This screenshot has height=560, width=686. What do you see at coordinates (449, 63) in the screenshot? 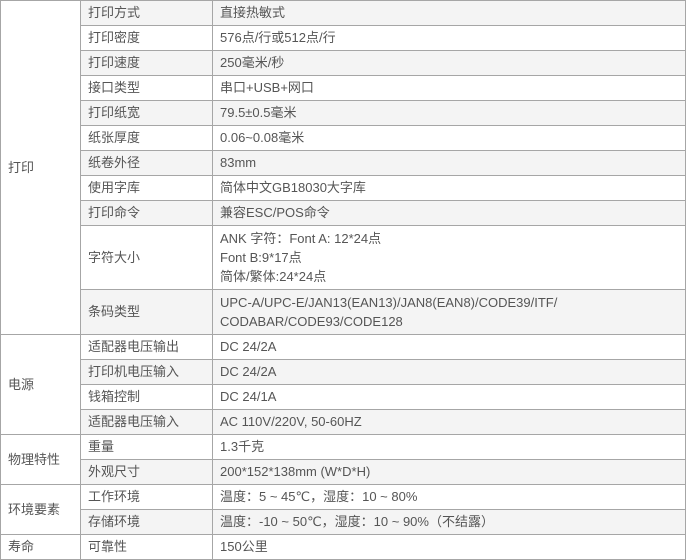
I see `spec-value-cell: 250毫米/秒` at bounding box center [449, 63].